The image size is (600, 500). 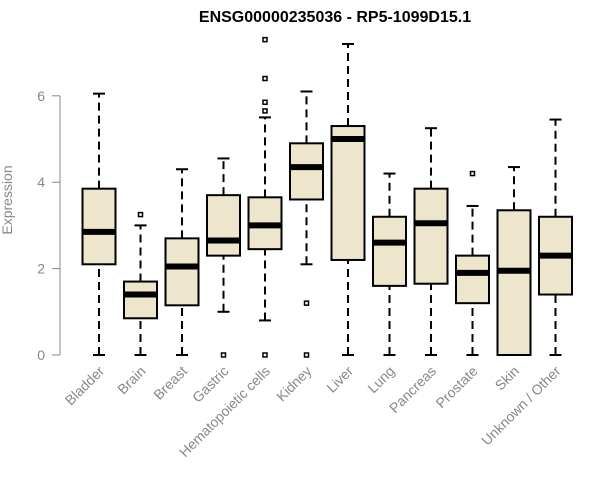 I want to click on box-unknown-other, so click(x=555, y=237).